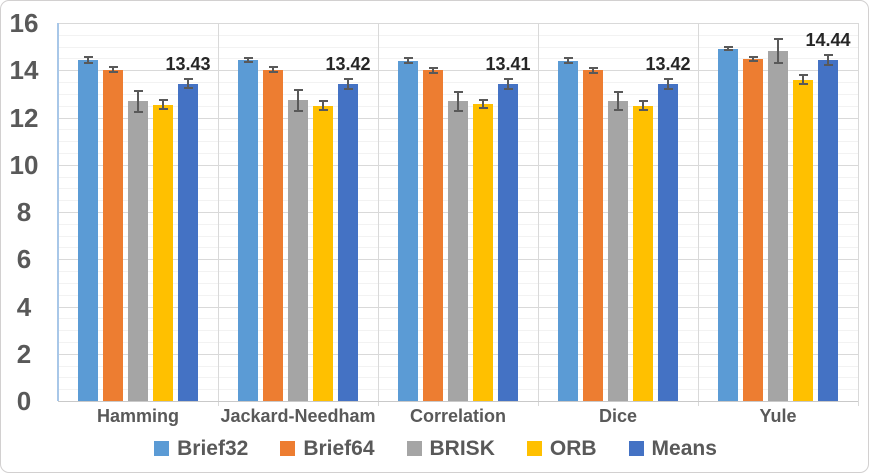  Describe the element at coordinates (24, 401) in the screenshot. I see `y-tick-label: 0` at that location.